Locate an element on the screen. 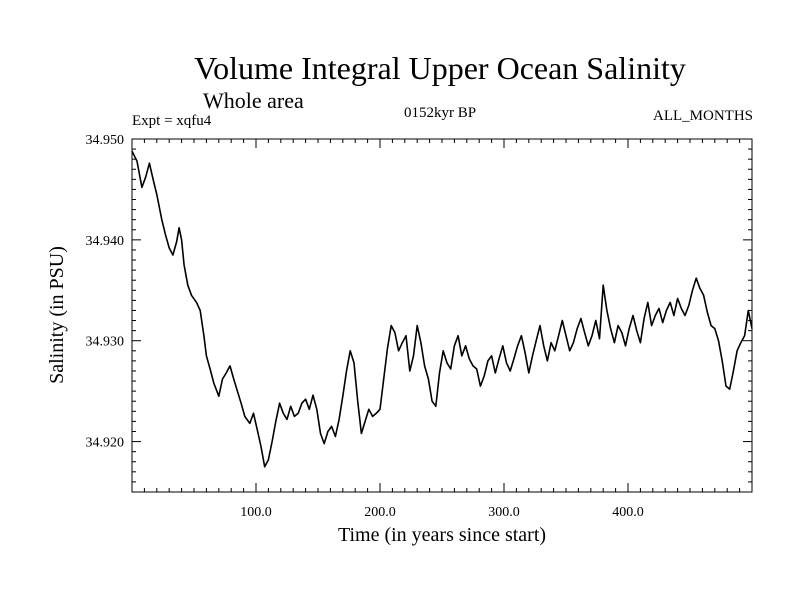  y-tick-label: 34.930 is located at coordinates (105, 342).